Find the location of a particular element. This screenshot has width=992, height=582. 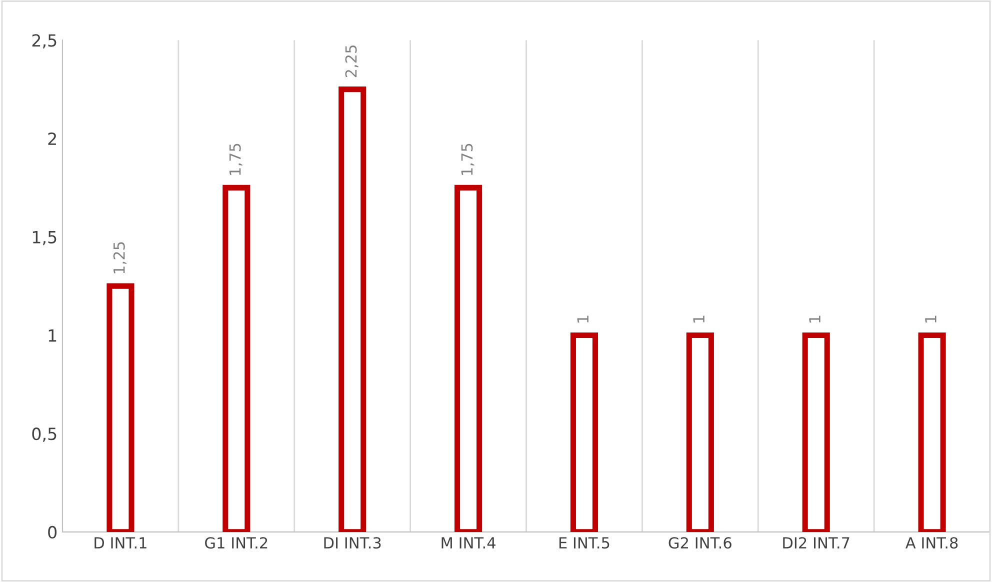

y-tick-label: 2,5 is located at coordinates (44, 41).